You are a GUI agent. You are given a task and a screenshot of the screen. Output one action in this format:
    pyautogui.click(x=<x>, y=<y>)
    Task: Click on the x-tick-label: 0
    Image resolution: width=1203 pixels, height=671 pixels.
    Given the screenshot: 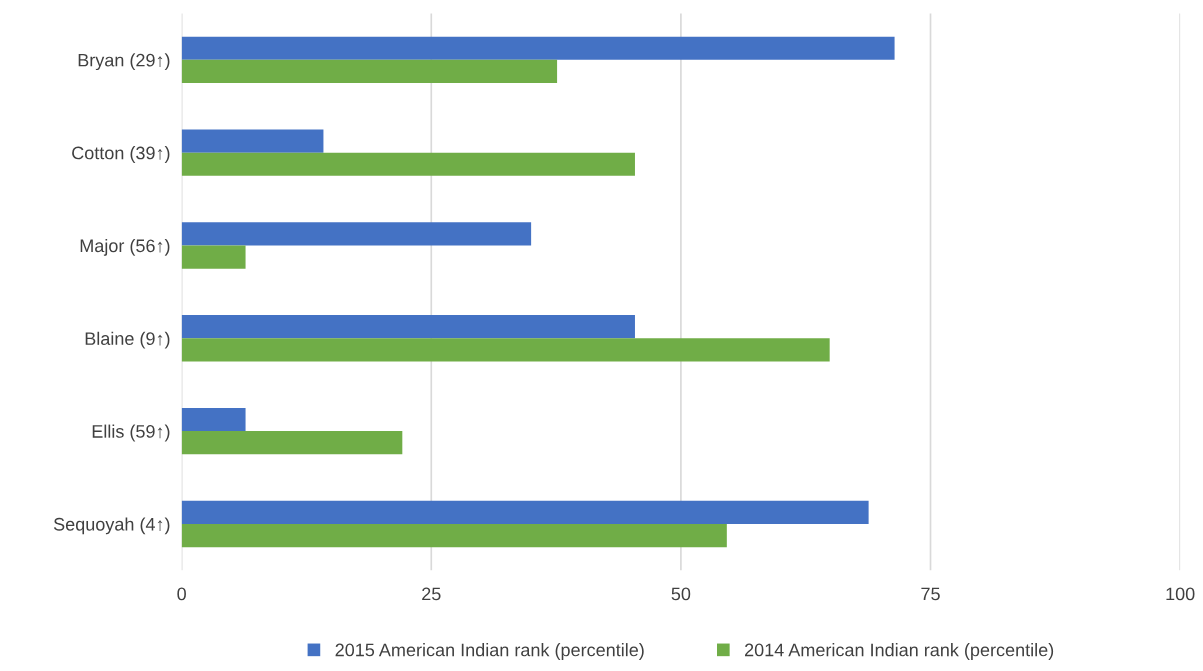 What is the action you would take?
    pyautogui.click(x=181, y=594)
    